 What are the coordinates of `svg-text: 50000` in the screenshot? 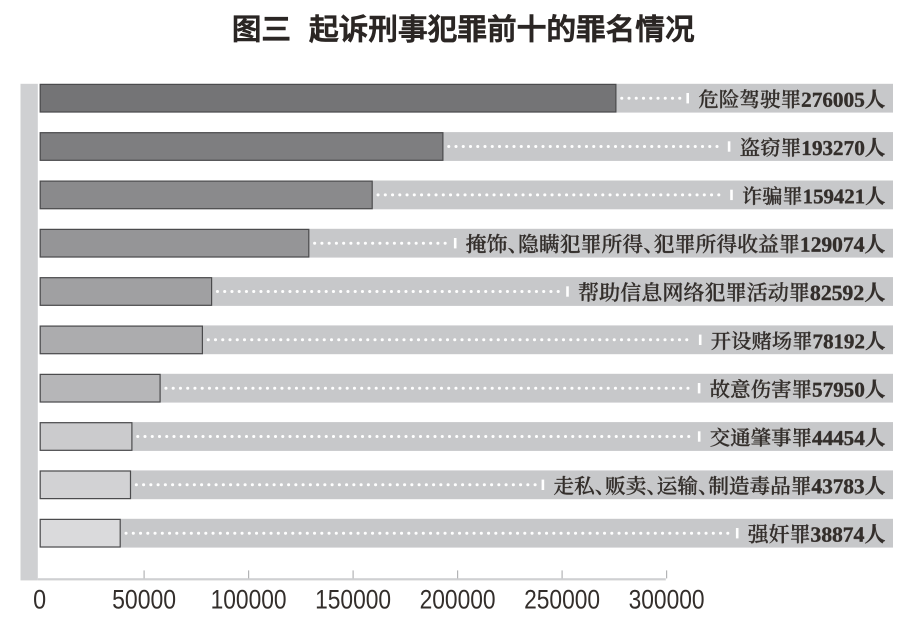 It's located at (144, 600).